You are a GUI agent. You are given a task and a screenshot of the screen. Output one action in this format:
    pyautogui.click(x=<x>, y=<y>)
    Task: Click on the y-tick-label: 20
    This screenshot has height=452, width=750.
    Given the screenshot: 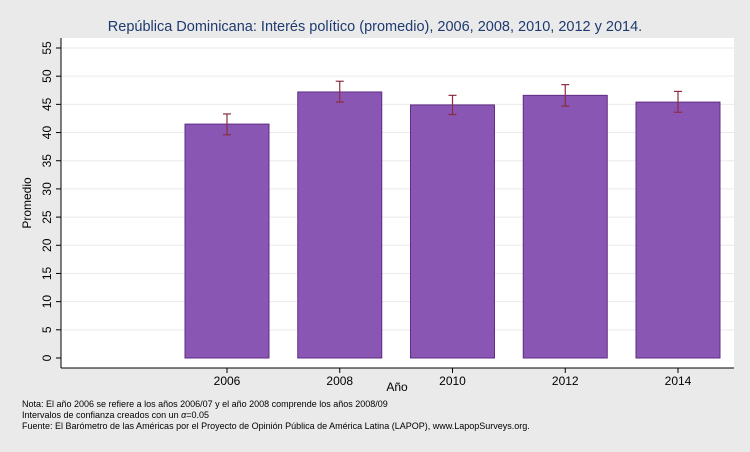 What is the action you would take?
    pyautogui.click(x=47, y=245)
    